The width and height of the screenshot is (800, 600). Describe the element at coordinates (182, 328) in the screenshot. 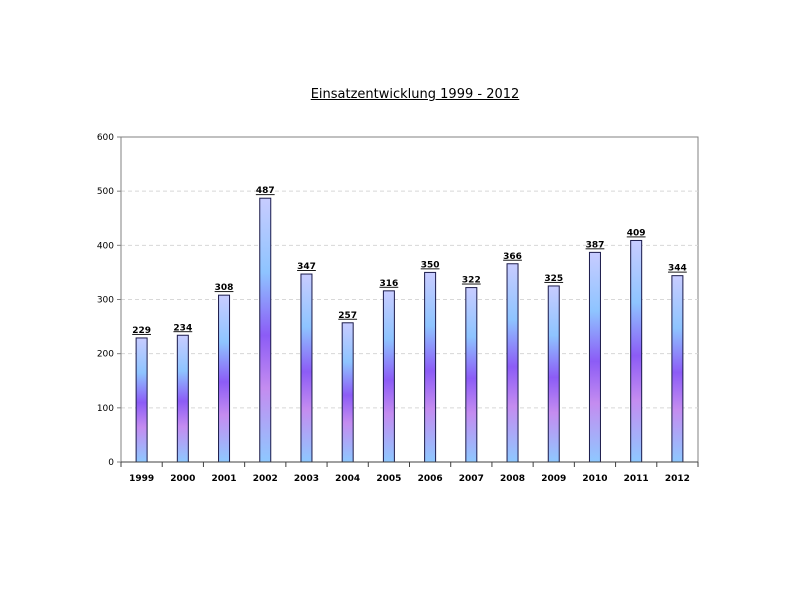

I see `data-label: 234` at that location.